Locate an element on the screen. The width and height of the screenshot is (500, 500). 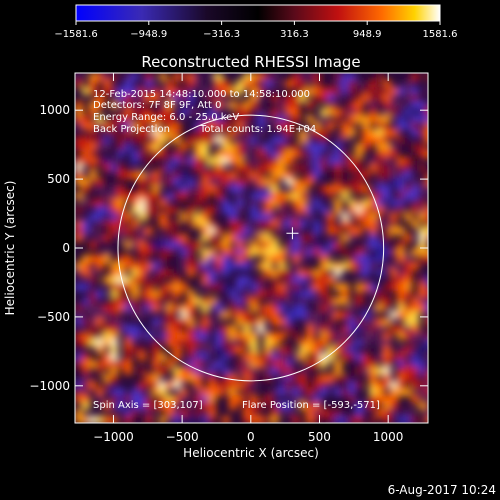
y-axis-label: Heliocentric Y (arcsec) is located at coordinates (10, 248).